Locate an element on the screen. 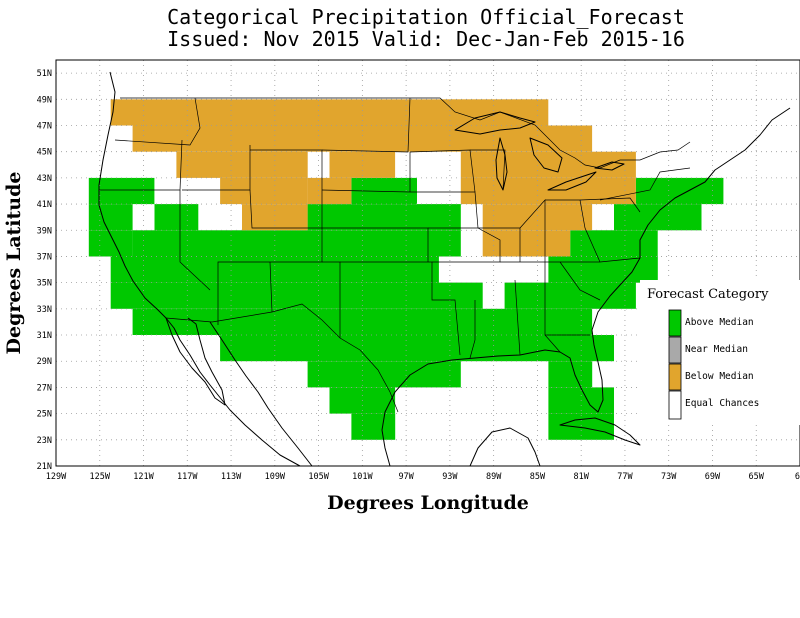 Image resolution: width=800 pixels, height=618 pixels. canada-us-border is located at coordinates (405, 133).